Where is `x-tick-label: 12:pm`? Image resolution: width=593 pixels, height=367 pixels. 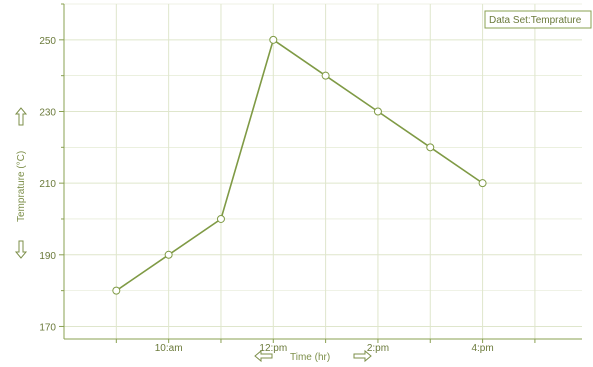
x-tick-label: 12:pm is located at coordinates (273, 348).